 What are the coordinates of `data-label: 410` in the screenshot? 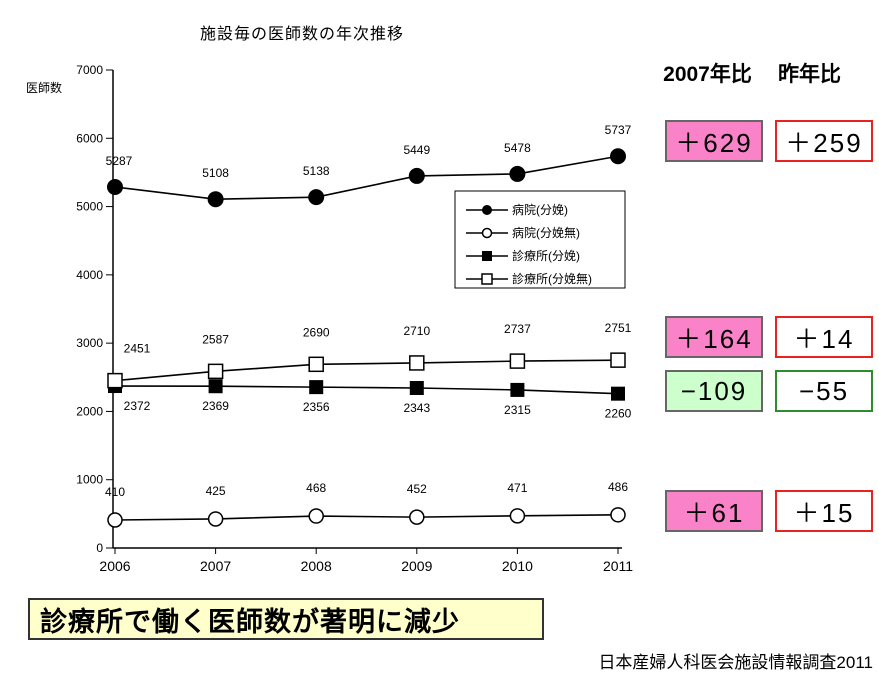 It's located at (115, 492).